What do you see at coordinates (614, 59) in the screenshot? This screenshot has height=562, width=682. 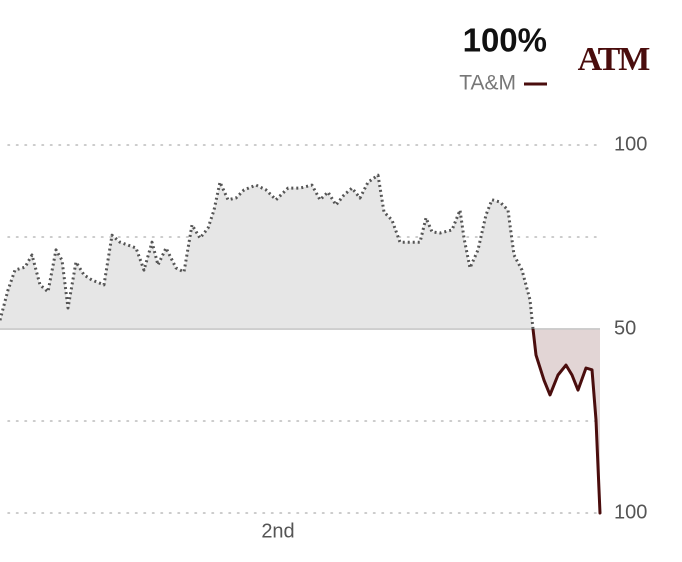 I see `team-logo: ATM` at bounding box center [614, 59].